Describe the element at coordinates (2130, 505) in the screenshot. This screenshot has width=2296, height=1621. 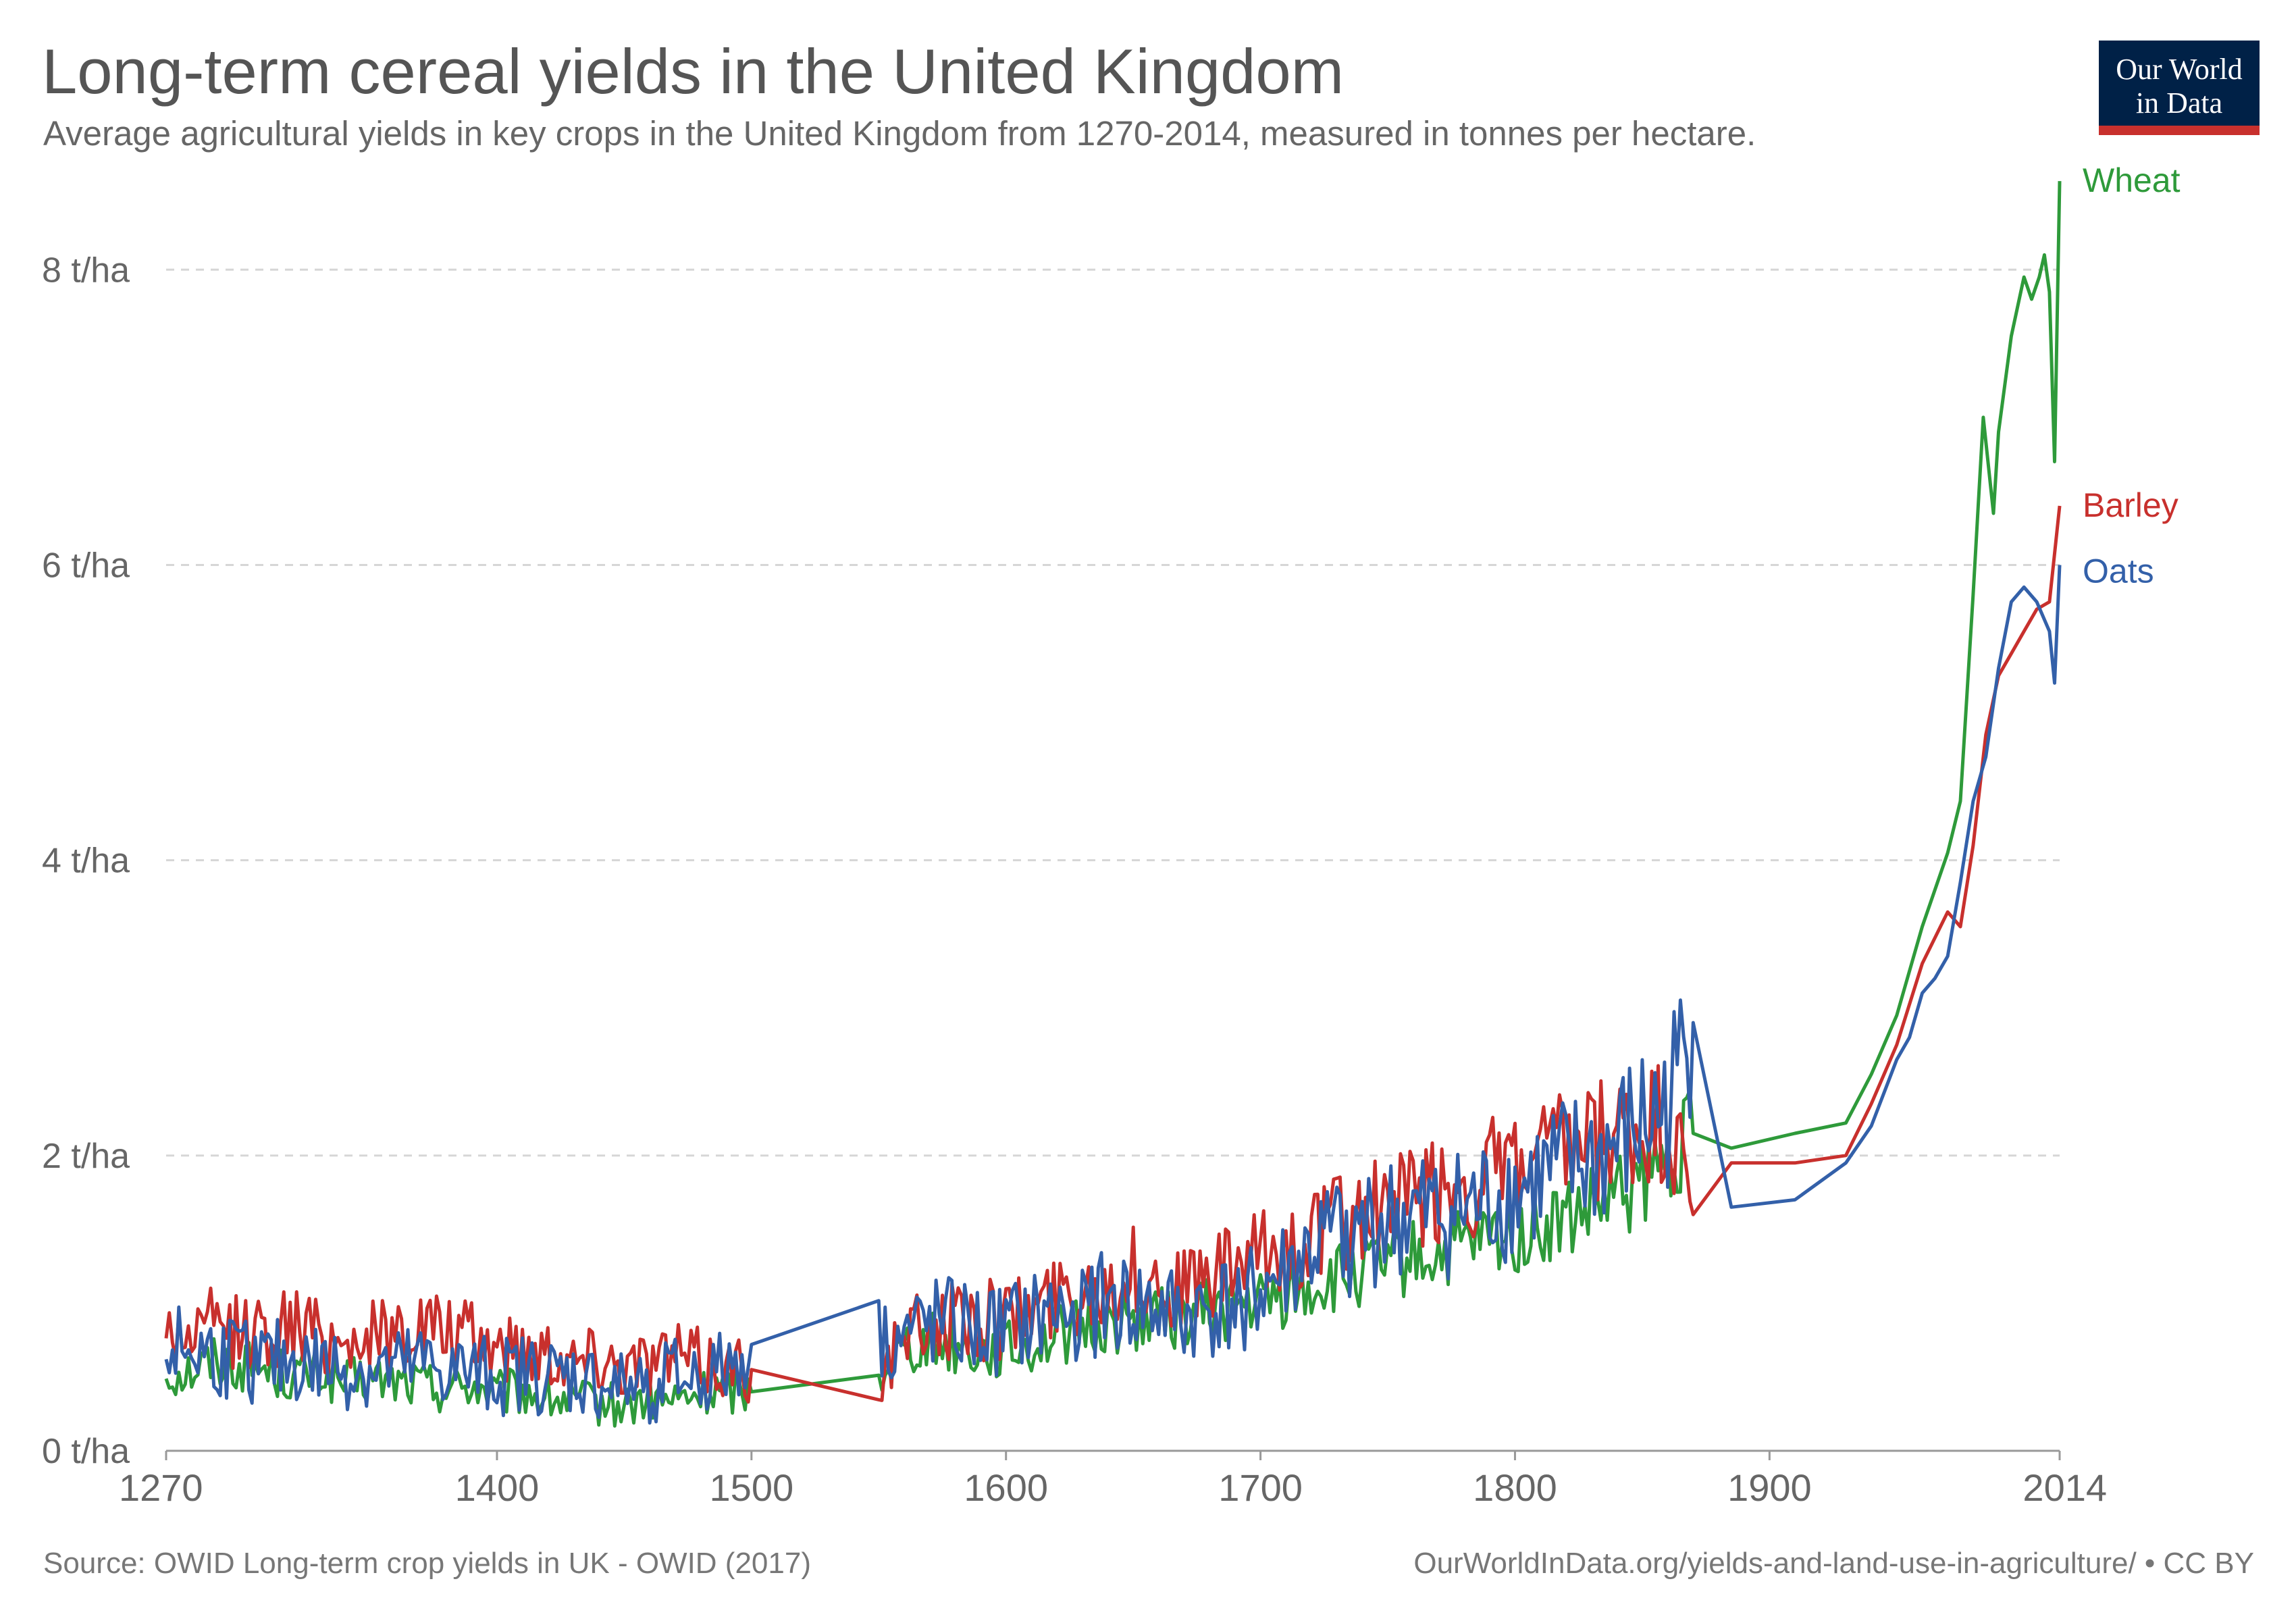
I see `series-label-barley: Barley` at that location.